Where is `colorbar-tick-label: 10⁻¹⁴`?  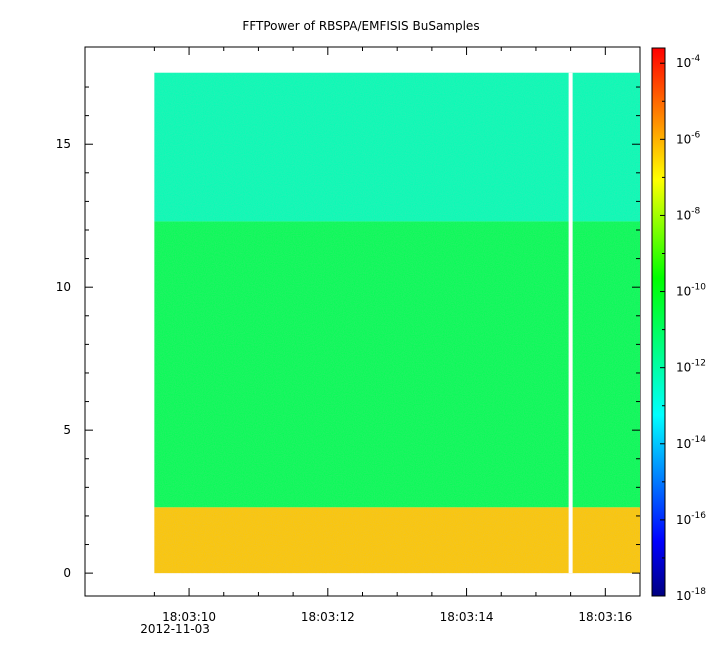 colorbar-tick-label: 10⁻¹⁴ is located at coordinates (691, 443).